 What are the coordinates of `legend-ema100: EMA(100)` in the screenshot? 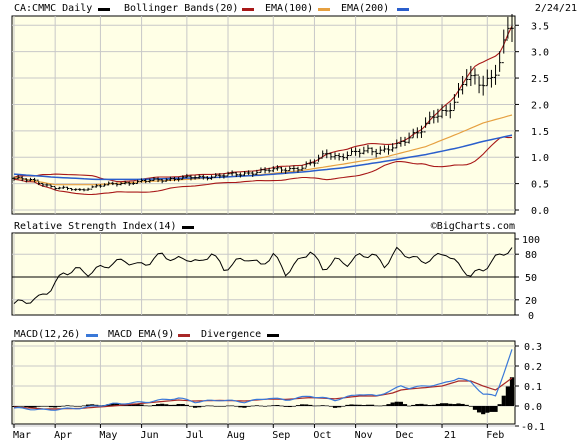 It's located at (289, 8).